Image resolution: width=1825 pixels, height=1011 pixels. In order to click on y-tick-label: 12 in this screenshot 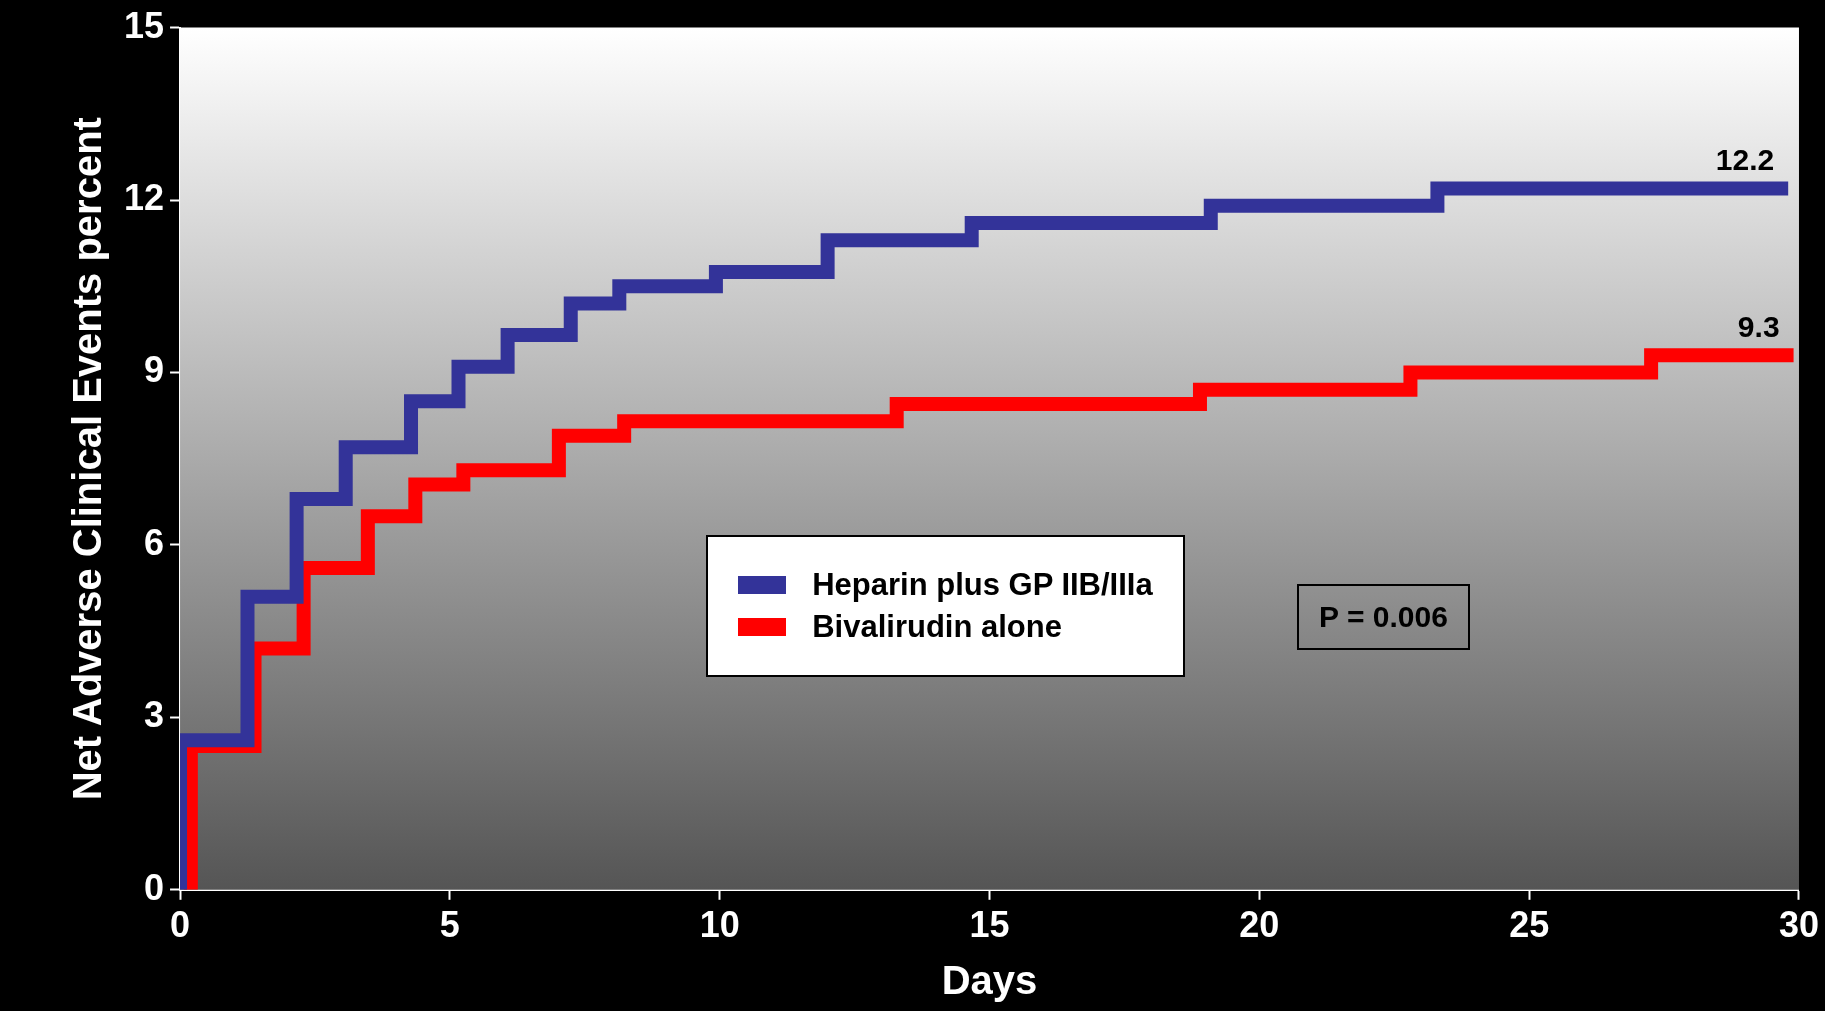, I will do `click(144, 197)`.